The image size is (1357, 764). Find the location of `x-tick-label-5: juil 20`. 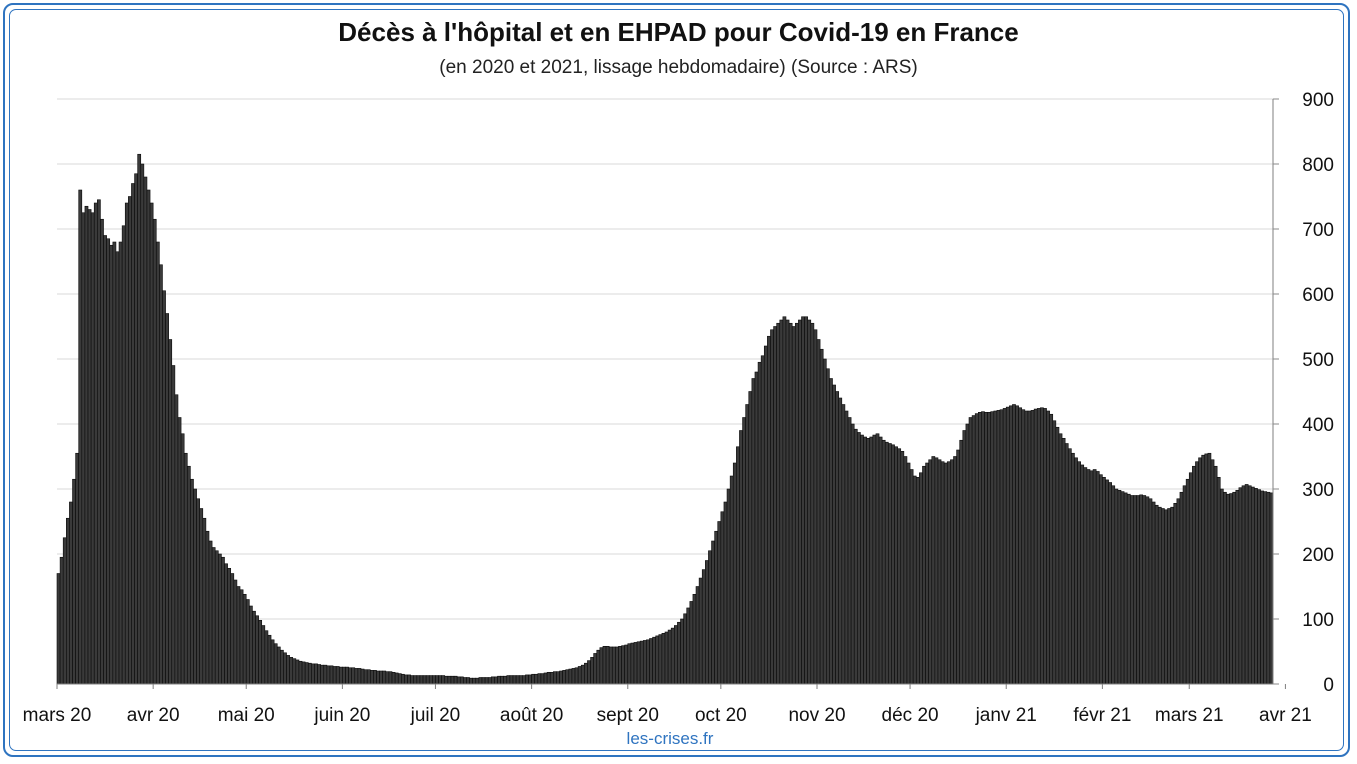

x-tick-label-5: juil 20 is located at coordinates (435, 715).